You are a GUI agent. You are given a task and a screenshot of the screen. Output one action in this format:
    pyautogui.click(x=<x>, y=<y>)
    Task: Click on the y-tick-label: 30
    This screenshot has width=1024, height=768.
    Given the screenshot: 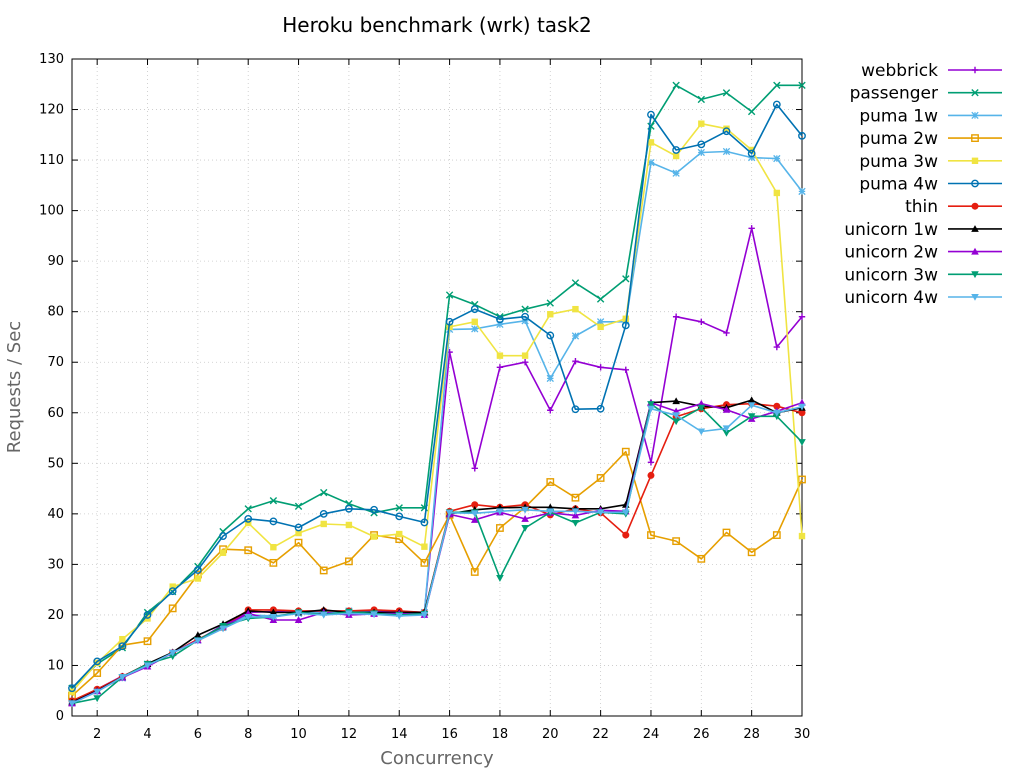 What is the action you would take?
    pyautogui.click(x=55, y=564)
    